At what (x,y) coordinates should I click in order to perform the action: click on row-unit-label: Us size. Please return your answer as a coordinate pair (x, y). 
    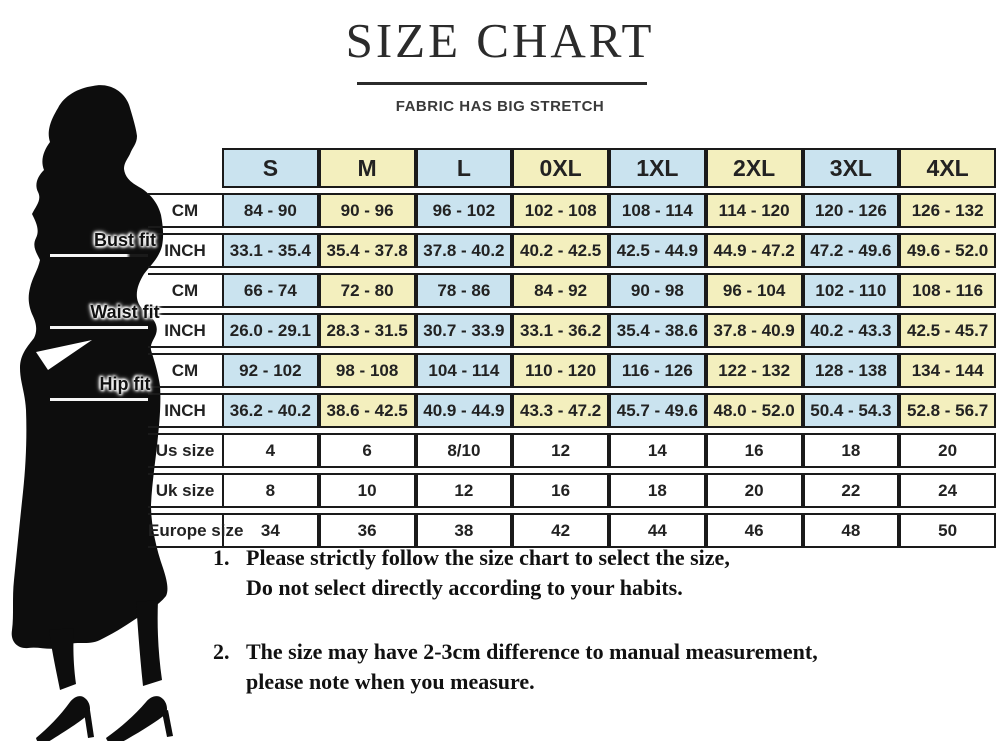
    Looking at the image, I should click on (185, 450).